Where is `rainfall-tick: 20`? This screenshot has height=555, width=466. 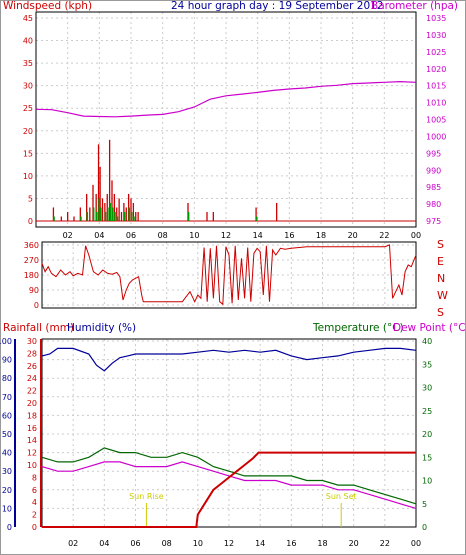 rainfall-tick: 20 is located at coordinates (32, 403).